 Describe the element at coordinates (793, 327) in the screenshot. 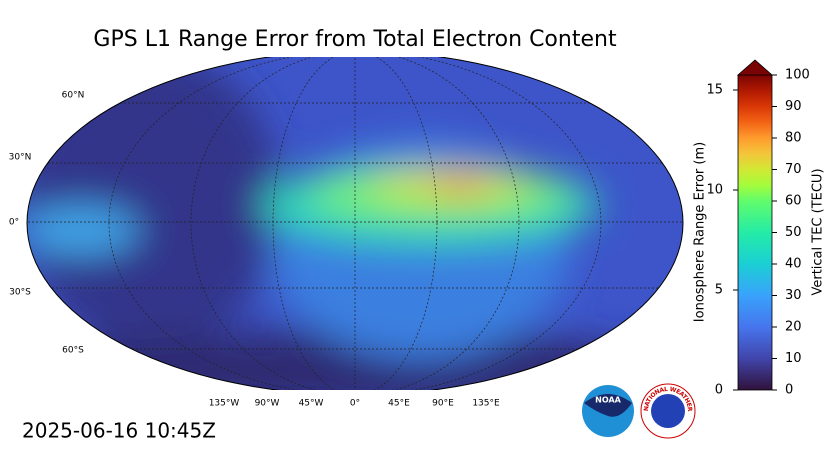

I see `tec-tick-label: 20` at that location.